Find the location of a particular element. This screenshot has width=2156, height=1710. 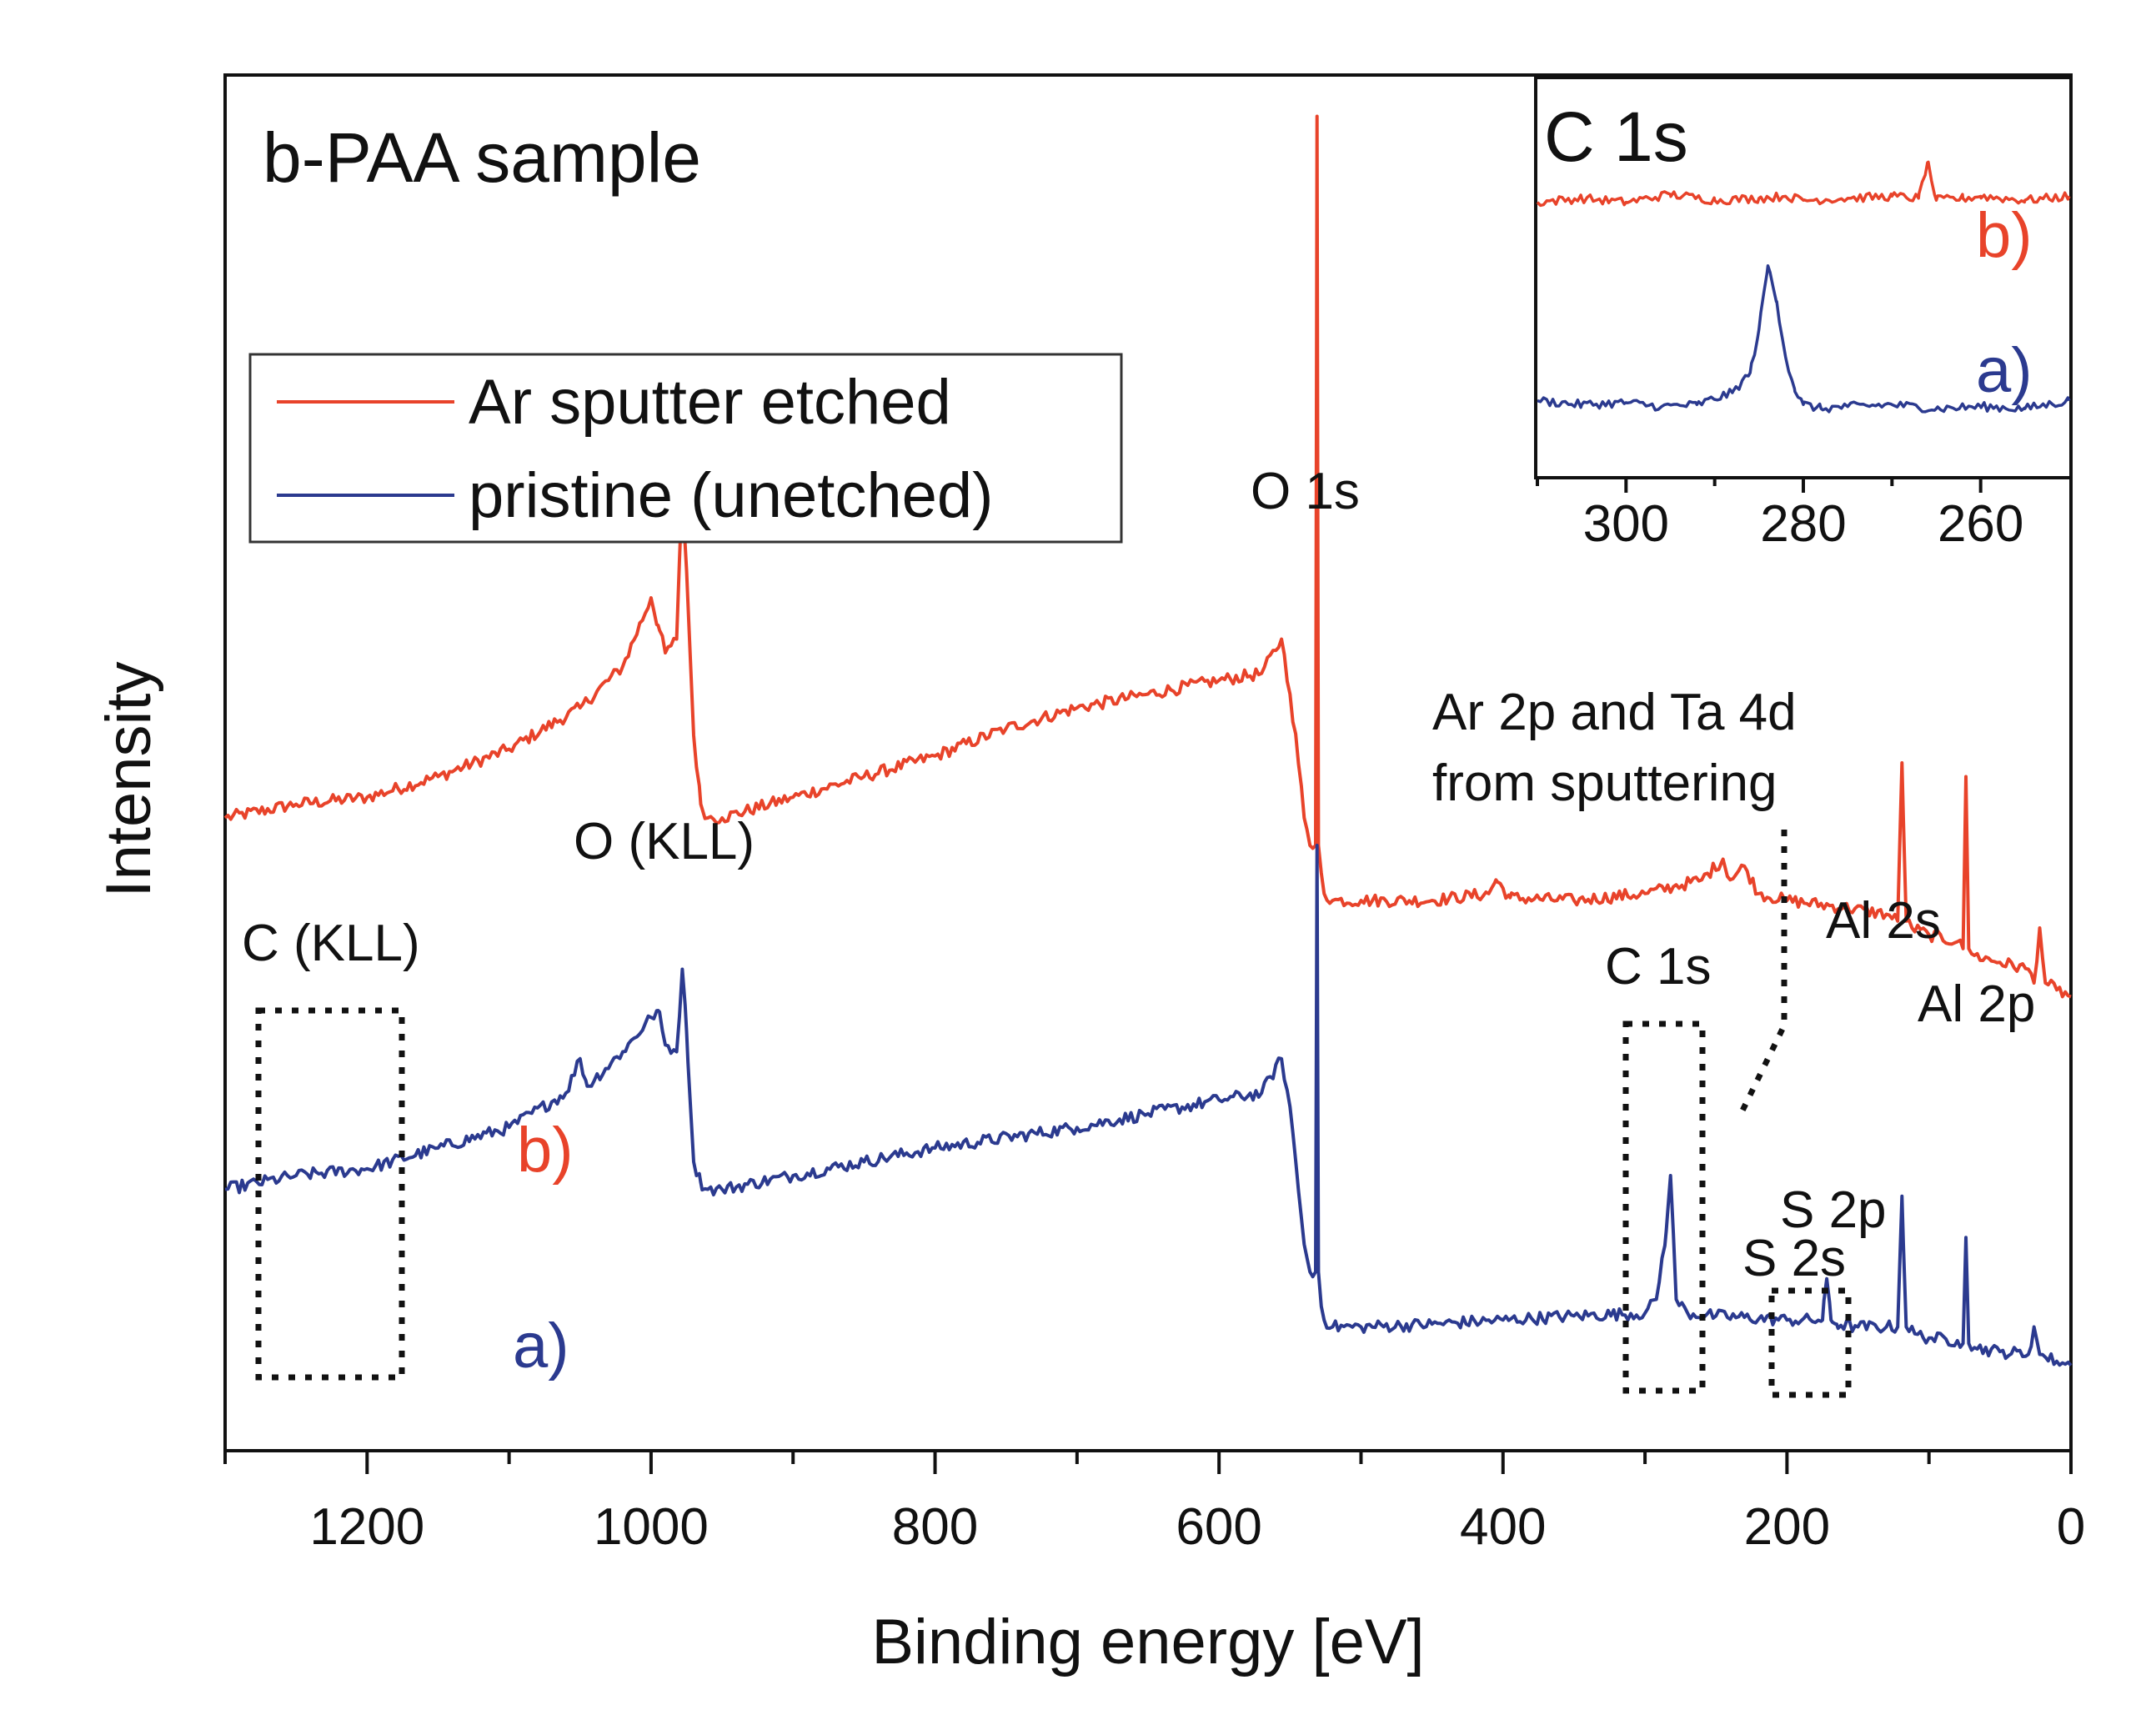

region-box-c-kll is located at coordinates (330, 1194).